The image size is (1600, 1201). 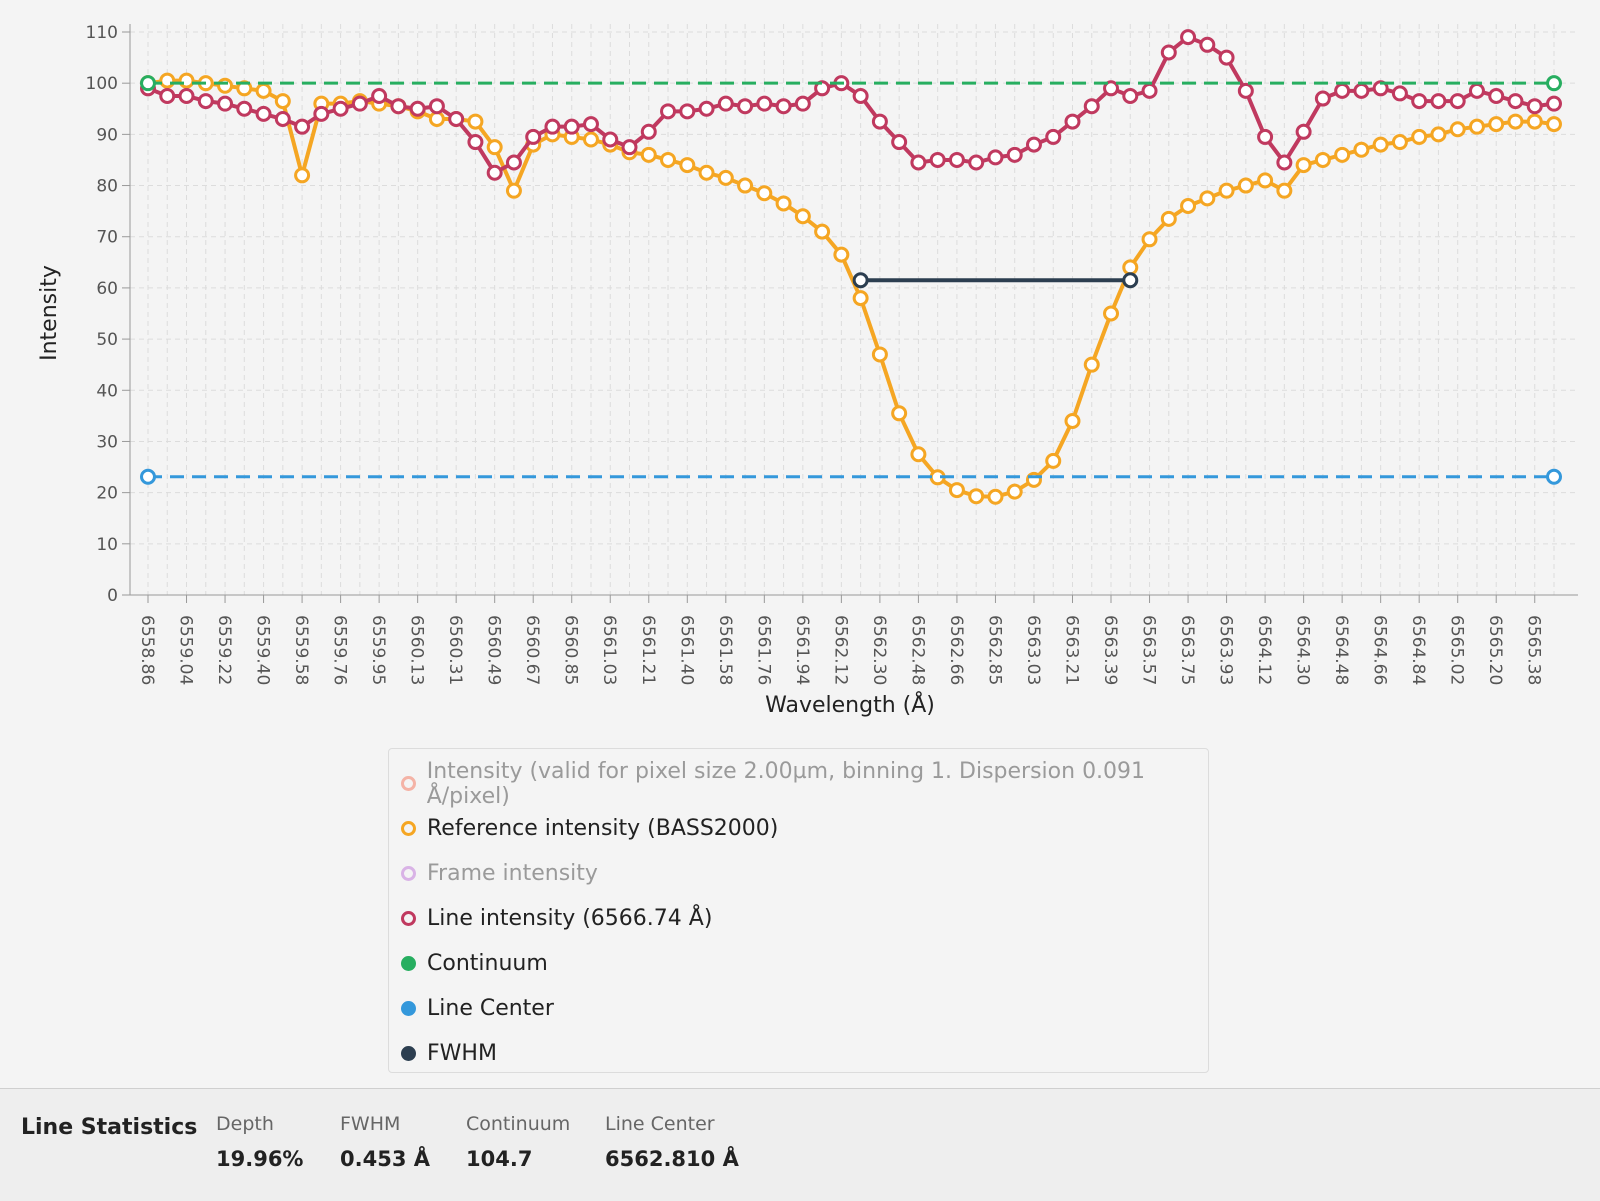 I want to click on stat-label: Continuum, so click(x=518, y=1124).